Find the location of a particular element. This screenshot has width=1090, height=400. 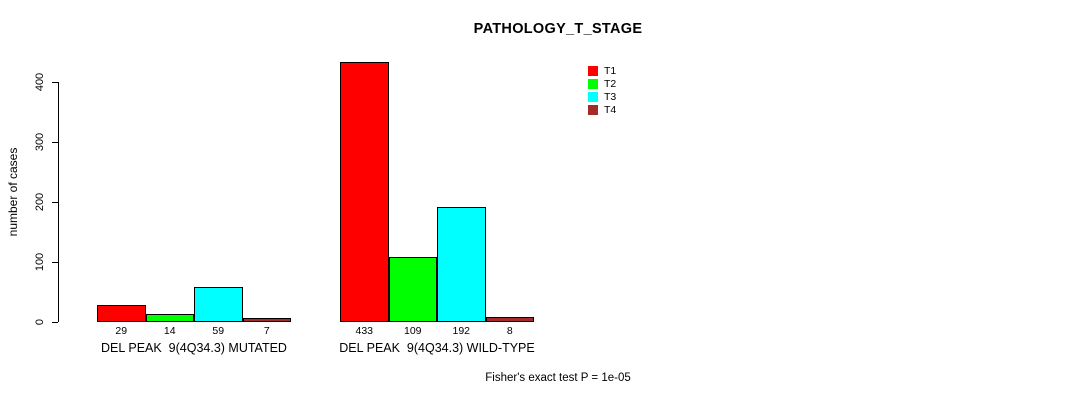

y-tick-label: 200 is located at coordinates (40, 202).